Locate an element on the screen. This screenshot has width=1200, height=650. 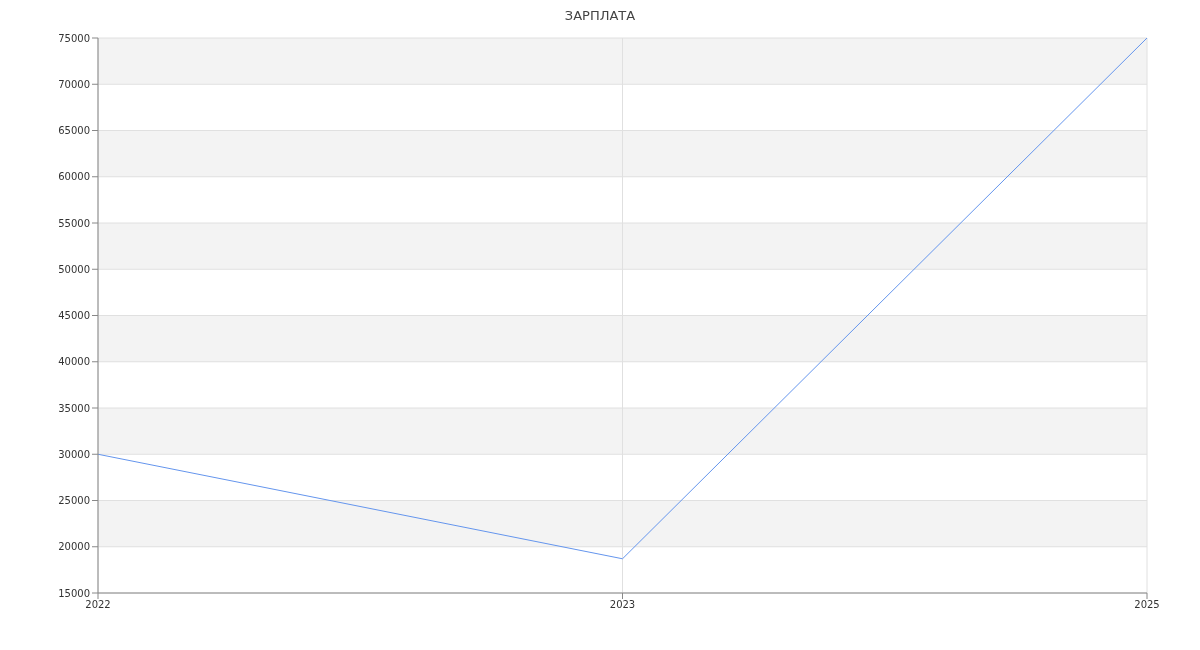
y-tick-label: 15000 is located at coordinates (74, 593).